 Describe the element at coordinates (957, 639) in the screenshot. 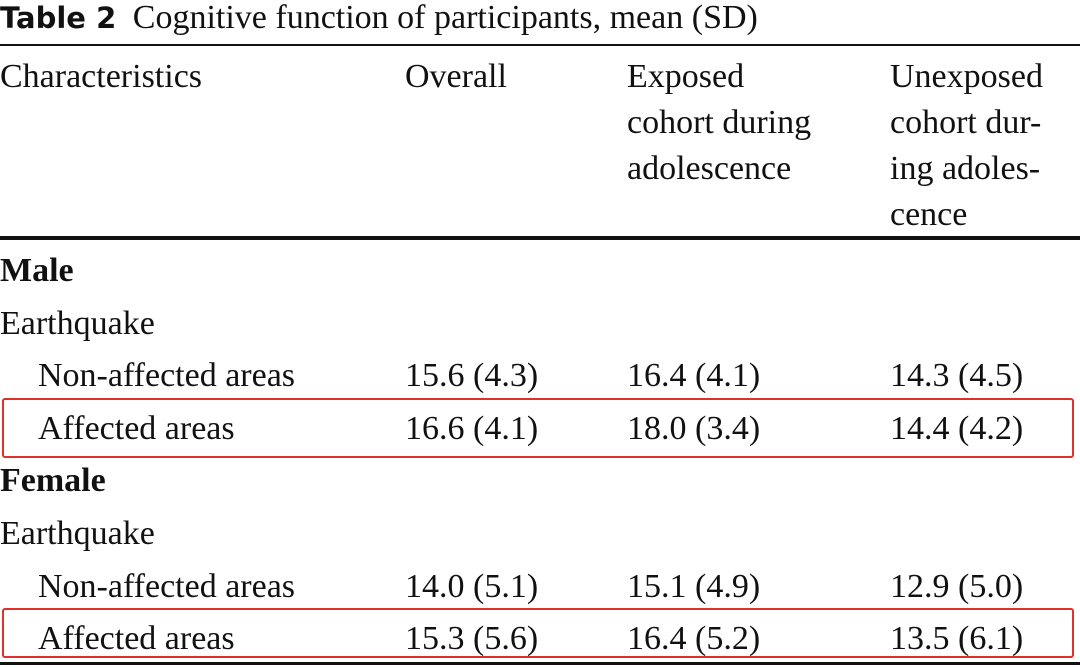

I see `value-cell: 13.5 (6.1)` at that location.